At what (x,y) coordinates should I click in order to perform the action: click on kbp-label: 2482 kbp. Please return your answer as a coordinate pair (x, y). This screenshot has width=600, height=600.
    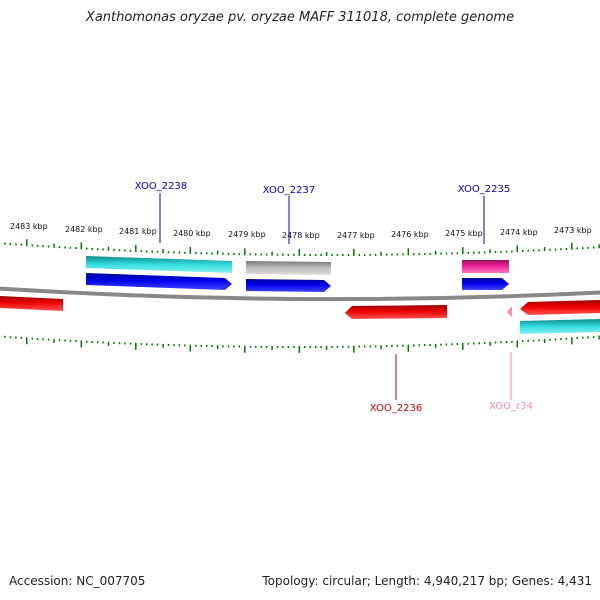
    Looking at the image, I should click on (84, 229).